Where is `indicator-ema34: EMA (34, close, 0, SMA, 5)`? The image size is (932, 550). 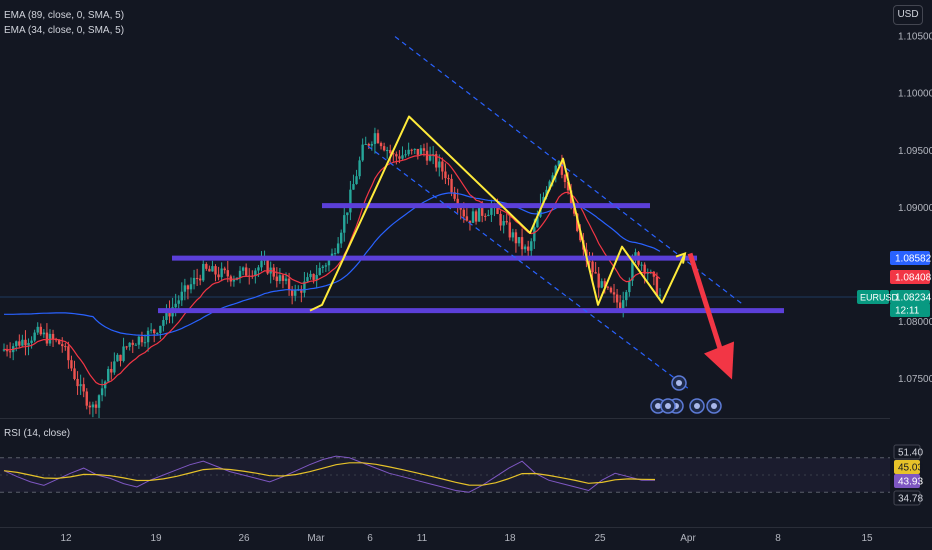
indicator-ema34: EMA (34, close, 0, SMA, 5) is located at coordinates (64, 30).